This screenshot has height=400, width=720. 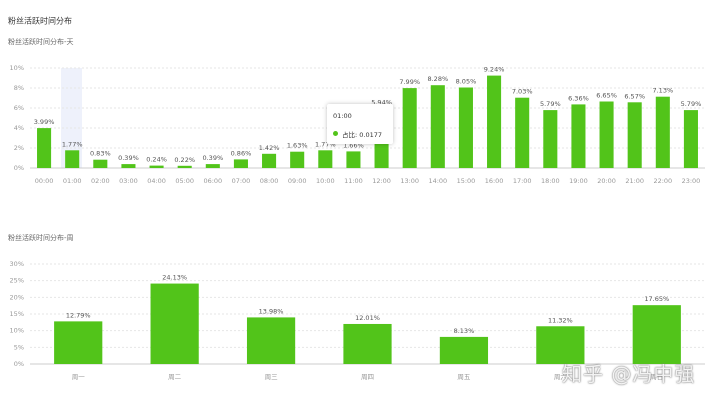 What do you see at coordinates (19, 88) in the screenshot?
I see `y-tick-label: 8%` at bounding box center [19, 88].